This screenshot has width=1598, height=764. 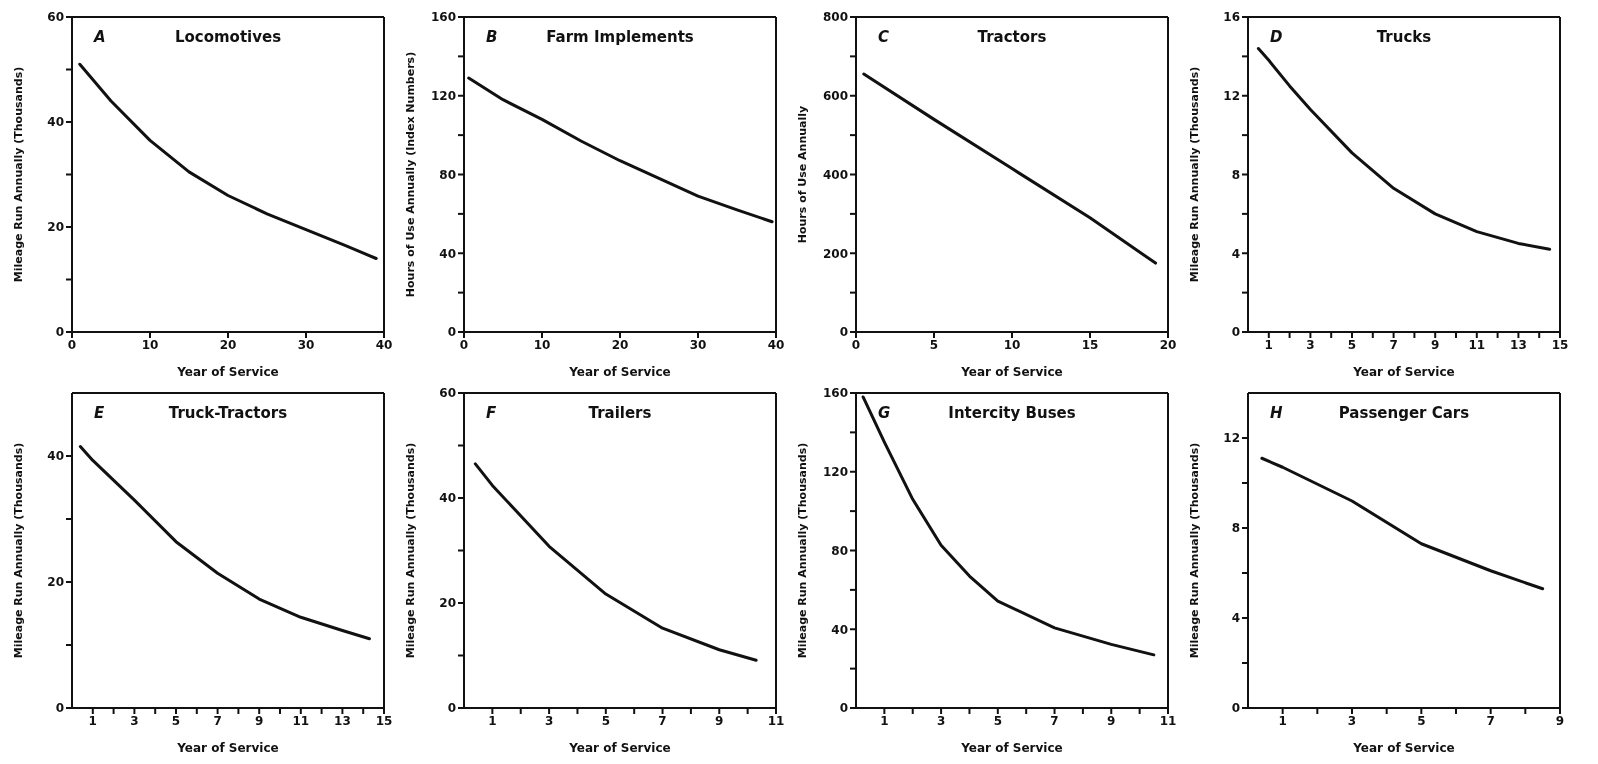 I want to click on y-tick-label: 160, so click(x=443, y=17).